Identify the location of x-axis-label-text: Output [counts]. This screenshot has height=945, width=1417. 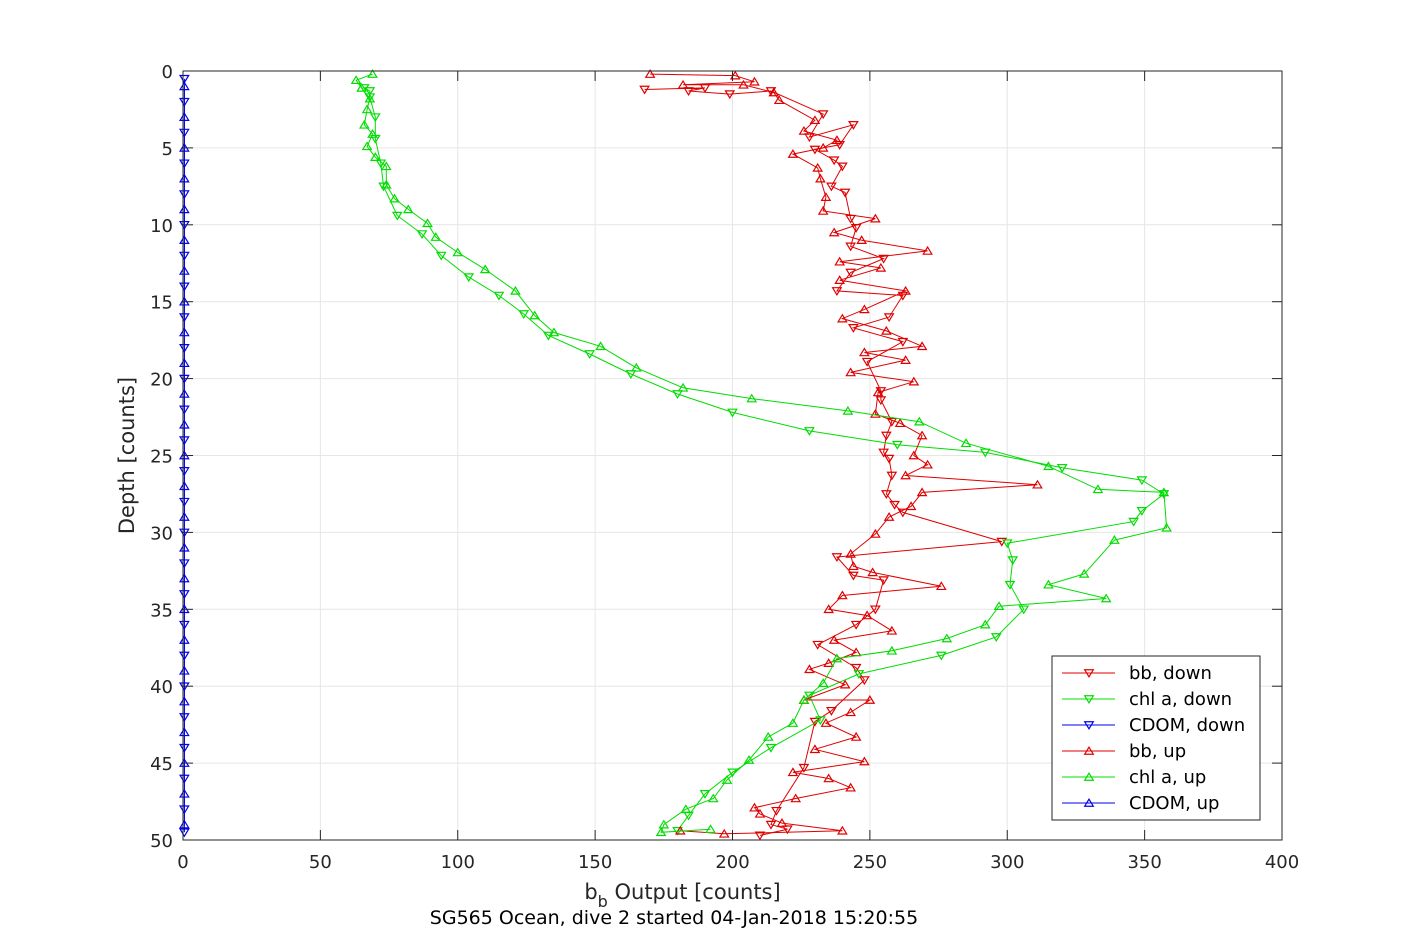
(694, 892).